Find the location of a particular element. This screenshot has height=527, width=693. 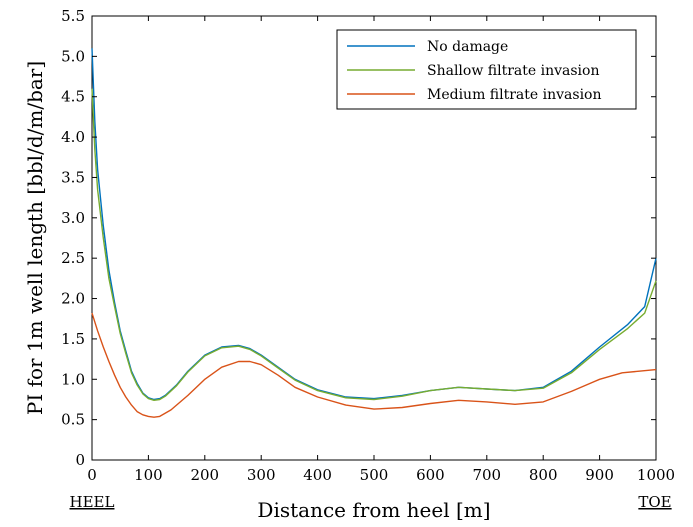

y-tick-label: 5.5 is located at coordinates (73, 16).